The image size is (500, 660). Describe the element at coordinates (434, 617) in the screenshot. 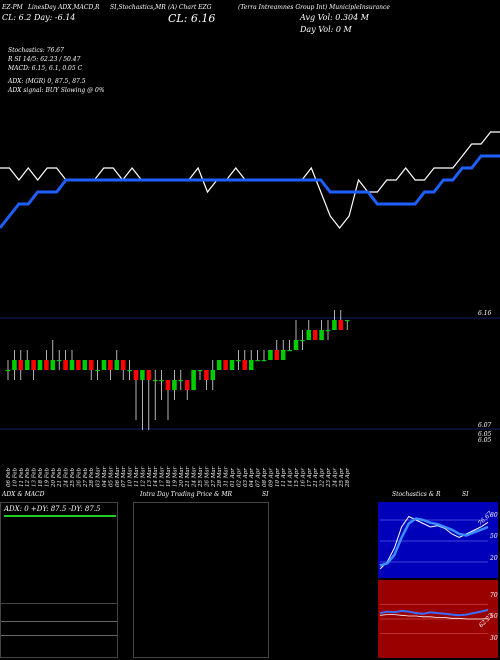

I see `rsi-signal-line` at that location.